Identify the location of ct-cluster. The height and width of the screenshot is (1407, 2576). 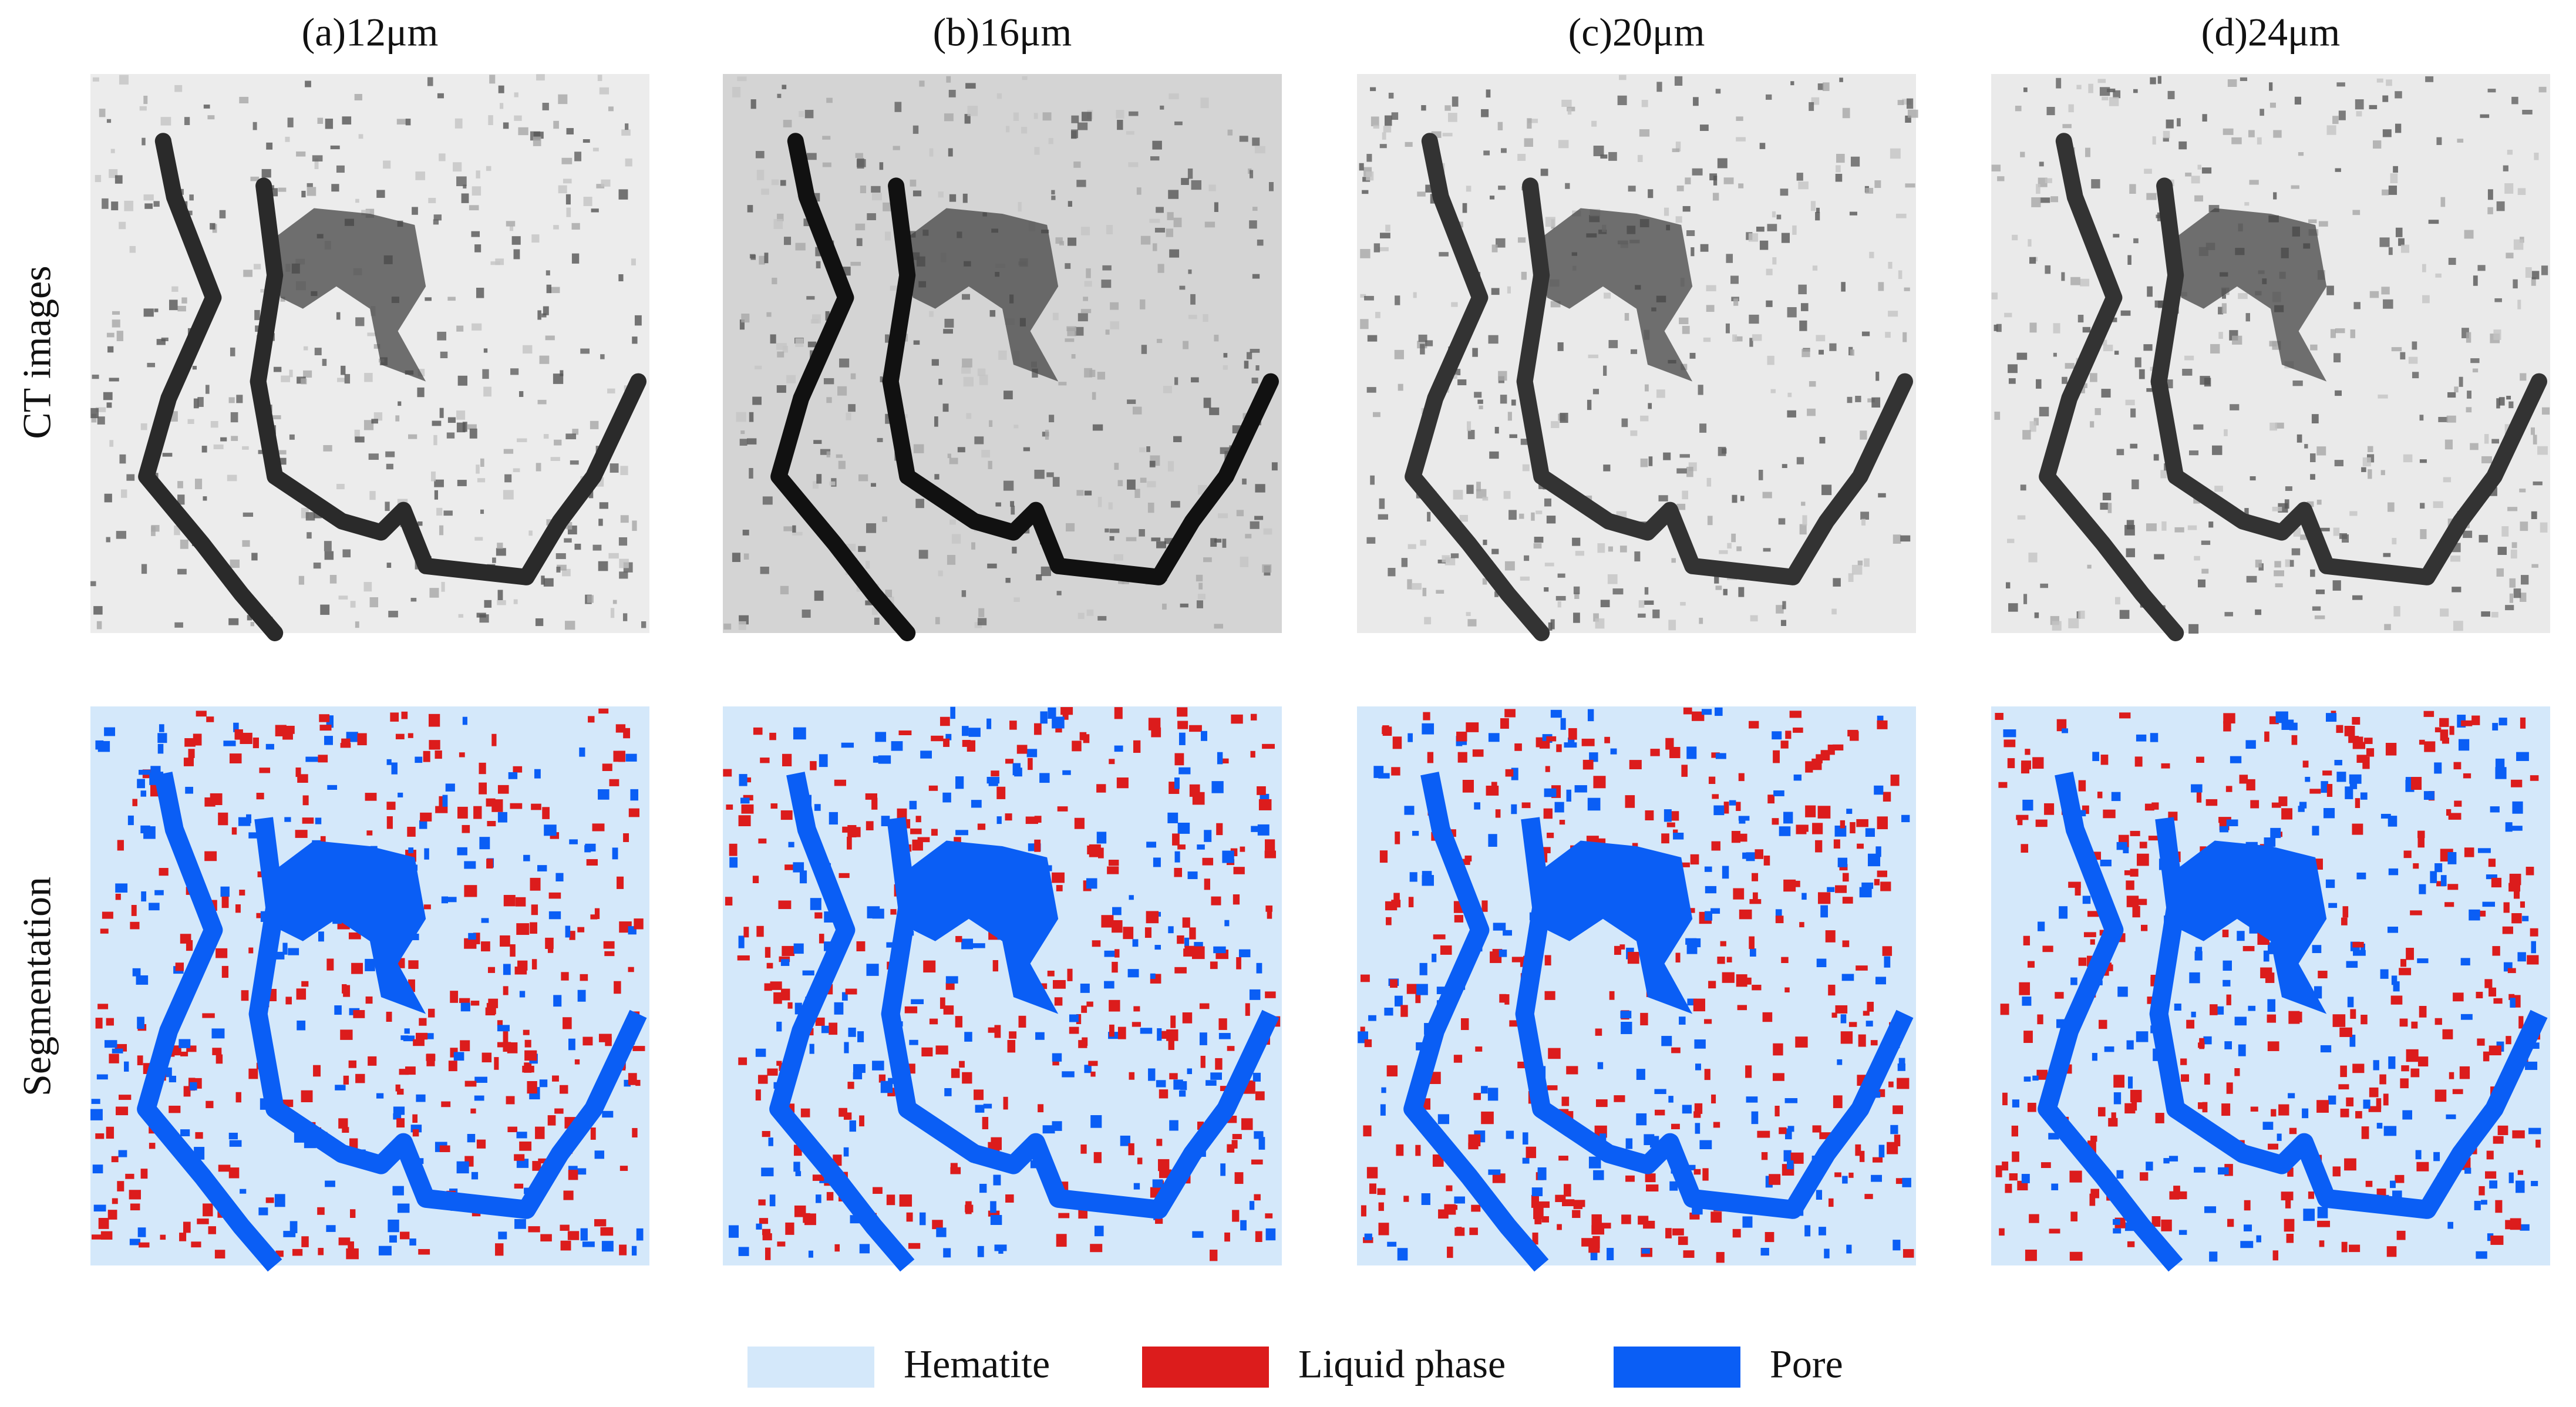
(2248, 295).